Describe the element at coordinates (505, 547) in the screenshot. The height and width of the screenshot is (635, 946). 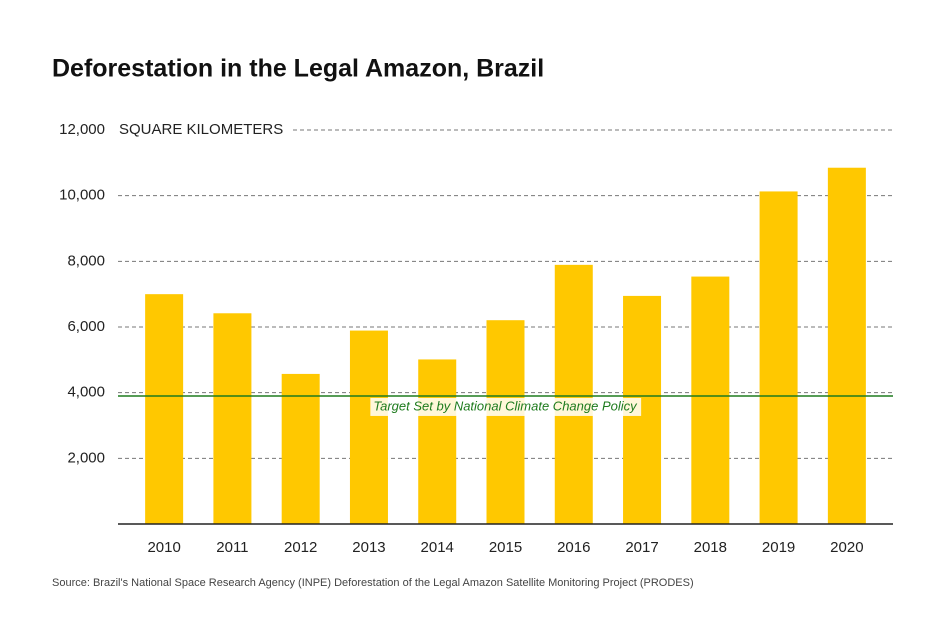
I see `x-tick-label: 2015` at that location.